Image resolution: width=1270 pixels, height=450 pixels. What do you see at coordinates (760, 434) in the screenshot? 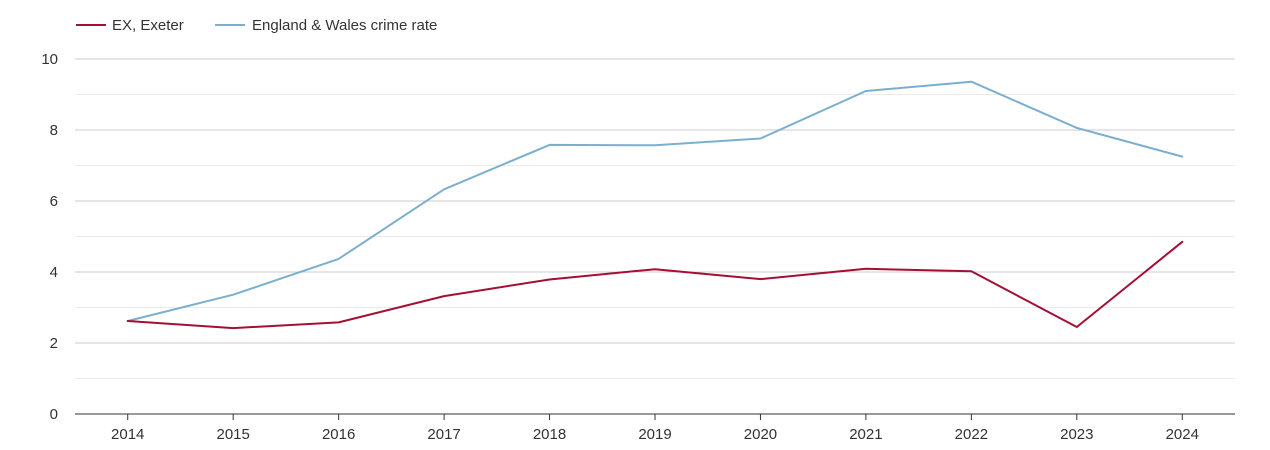
I see `x-tick-label: 2020` at bounding box center [760, 434].